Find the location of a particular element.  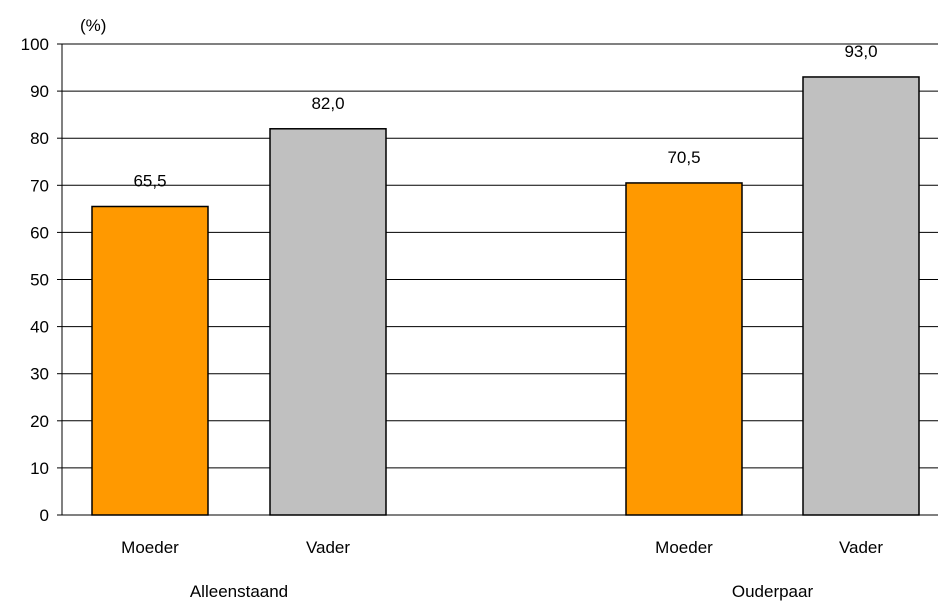

y-axis-ticks: 0 10 20 30 40 50 60 70 80 90 100 is located at coordinates (41, 280).